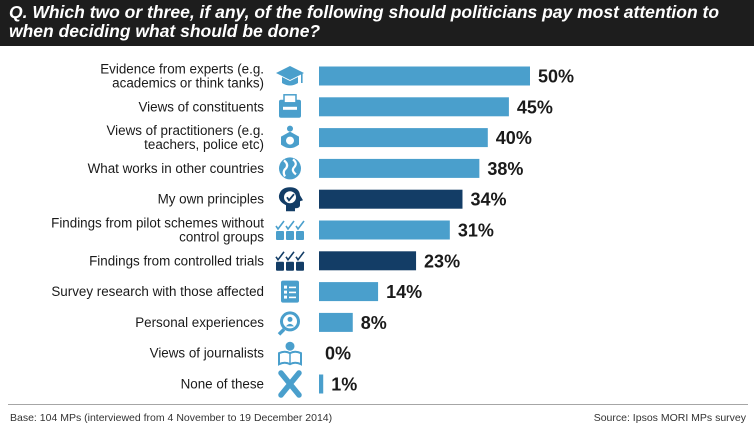 Image resolution: width=754 pixels, height=432 pixels. Describe the element at coordinates (176, 168) in the screenshot. I see `category-label: What works in other countries` at that location.